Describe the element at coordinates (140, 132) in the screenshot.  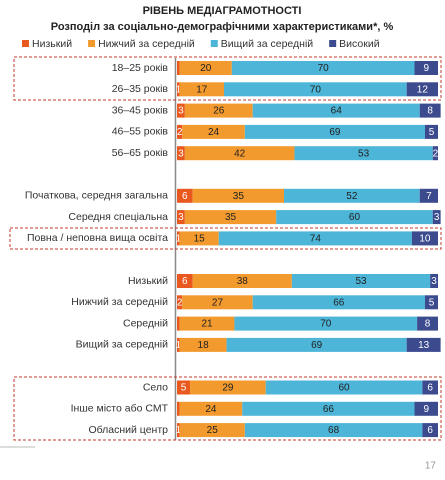
I see `category-label: 46–55 років` at that location.